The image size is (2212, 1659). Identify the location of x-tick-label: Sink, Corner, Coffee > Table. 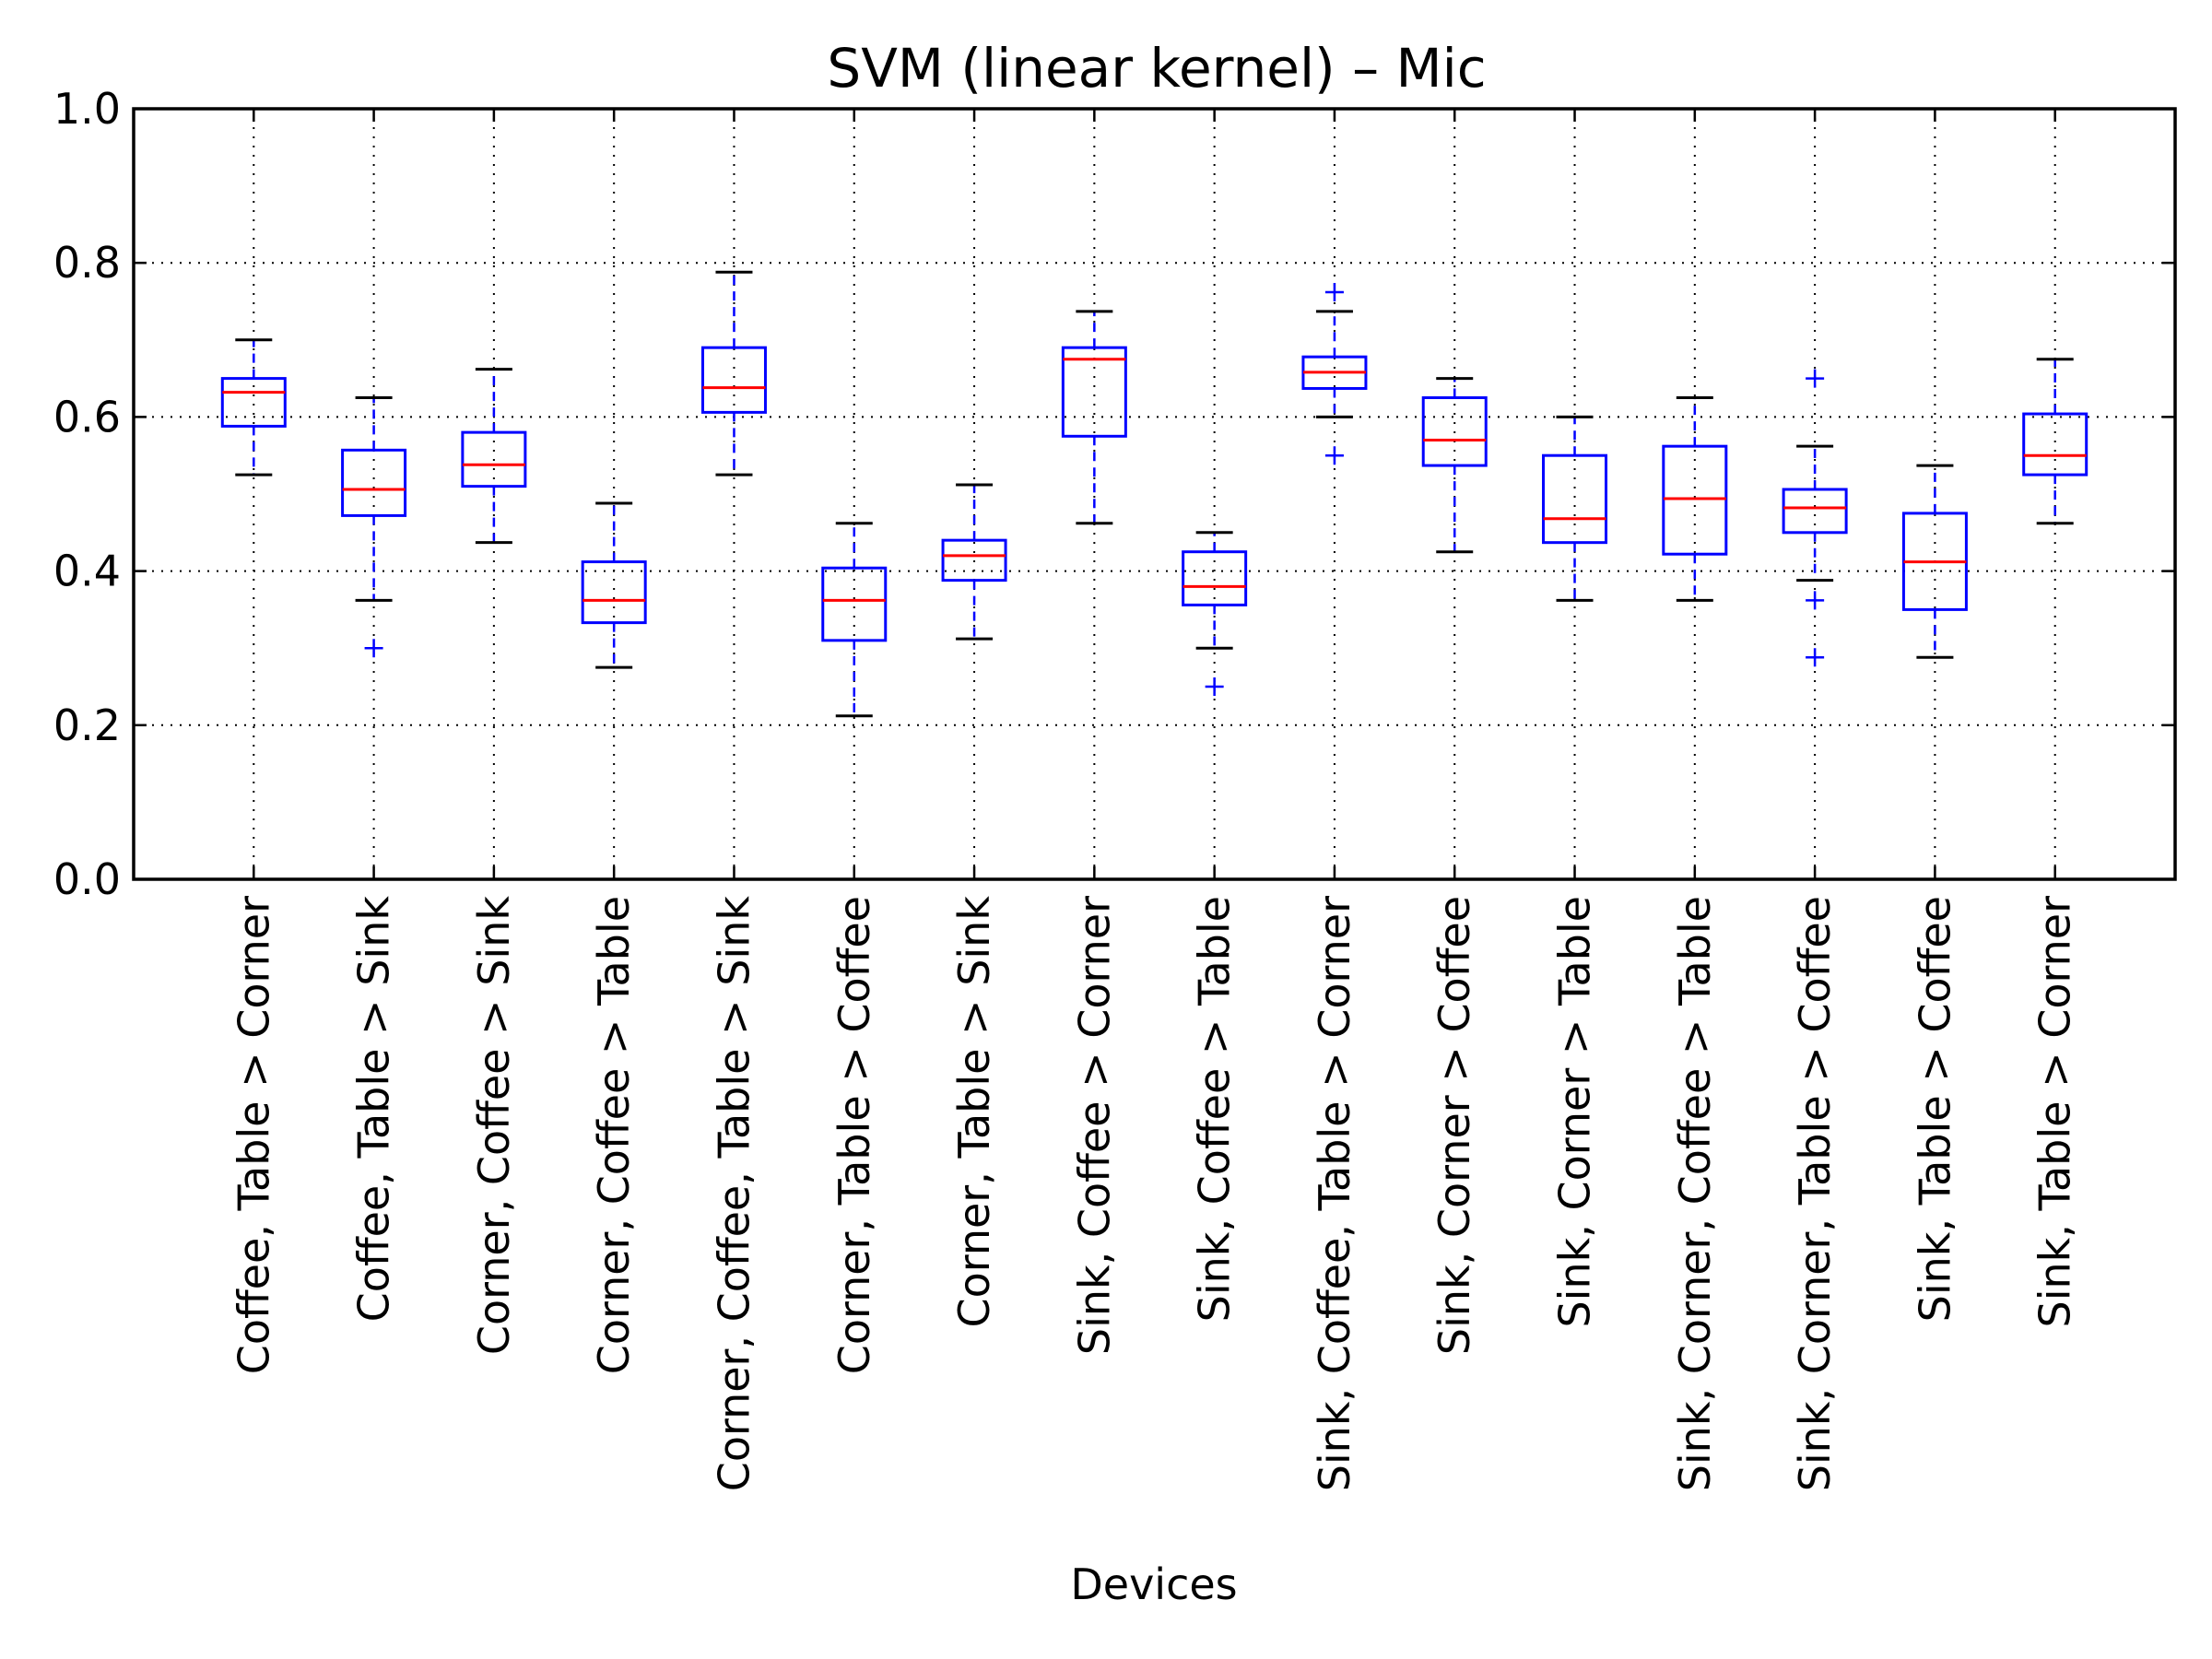
(1695, 1193).